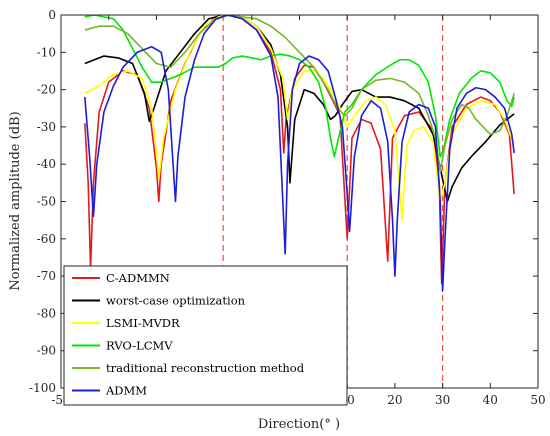  What do you see at coordinates (143, 323) in the screenshot?
I see `legend-label-2: LSMI-MVDR` at bounding box center [143, 323].